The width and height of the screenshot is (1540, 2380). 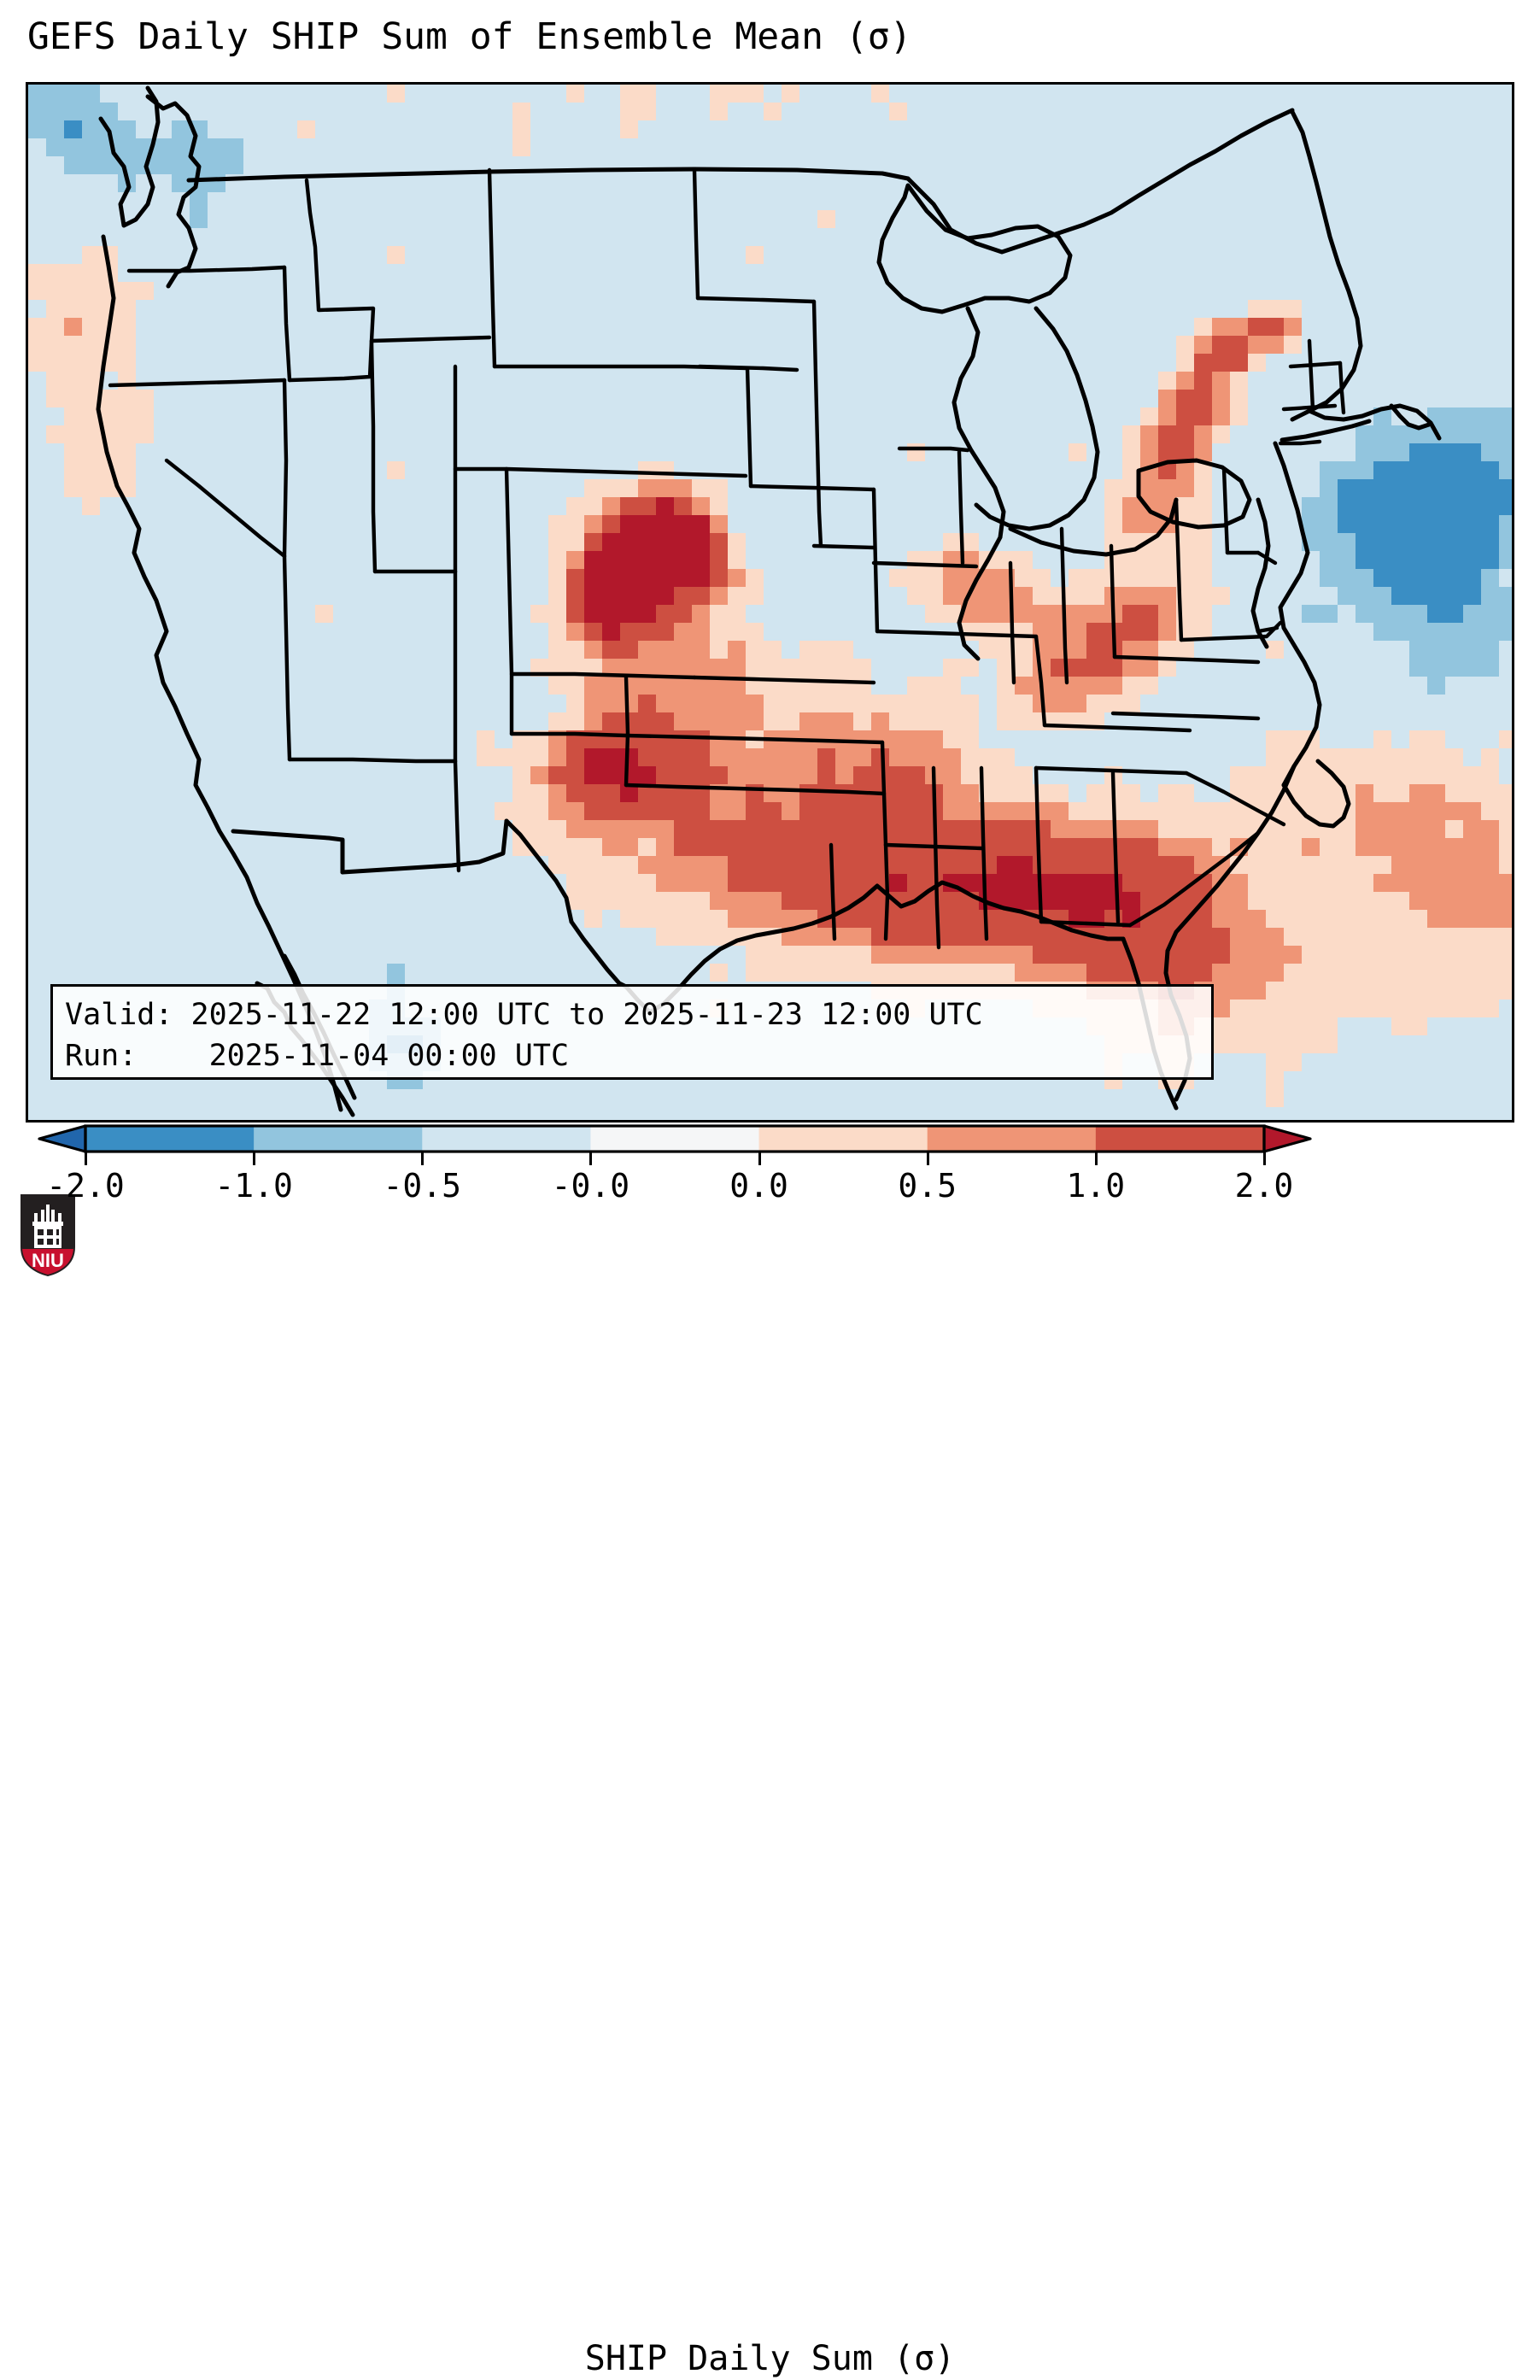 What do you see at coordinates (1287, 1138) in the screenshot?
I see `colorbar-over-arrow` at bounding box center [1287, 1138].